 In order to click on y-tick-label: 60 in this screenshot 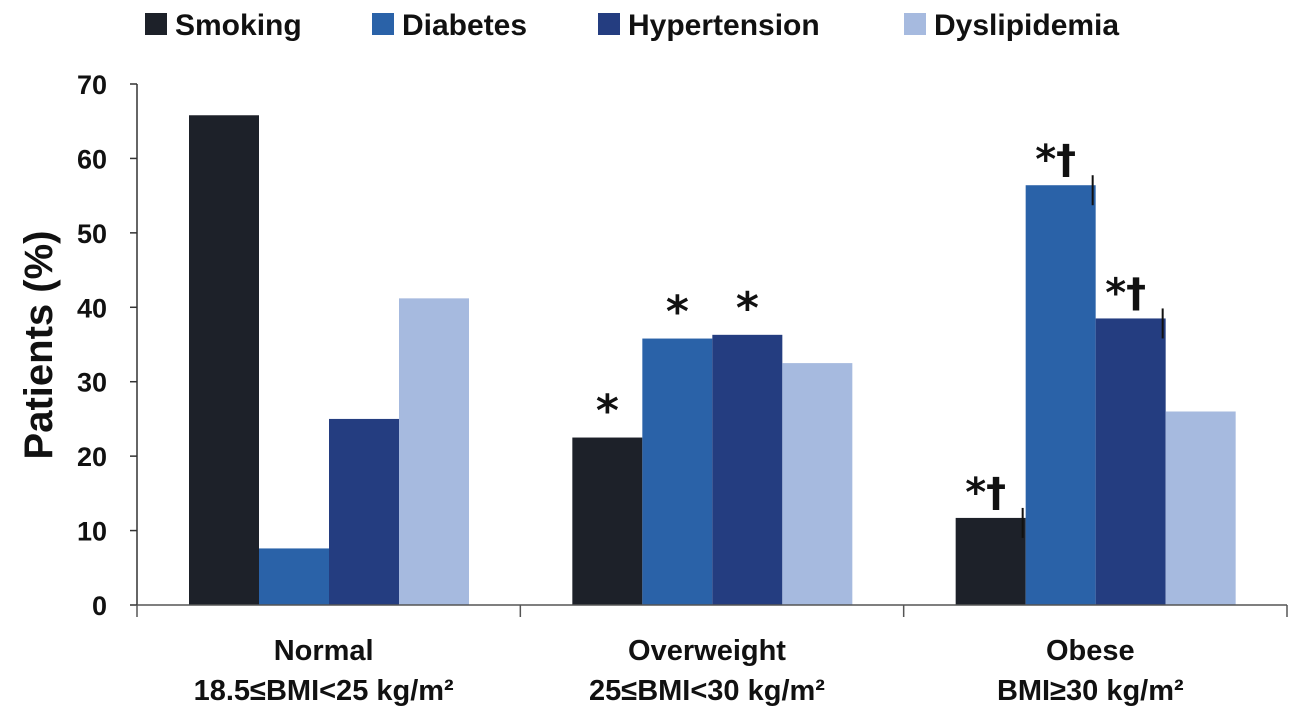, I will do `click(92, 159)`.